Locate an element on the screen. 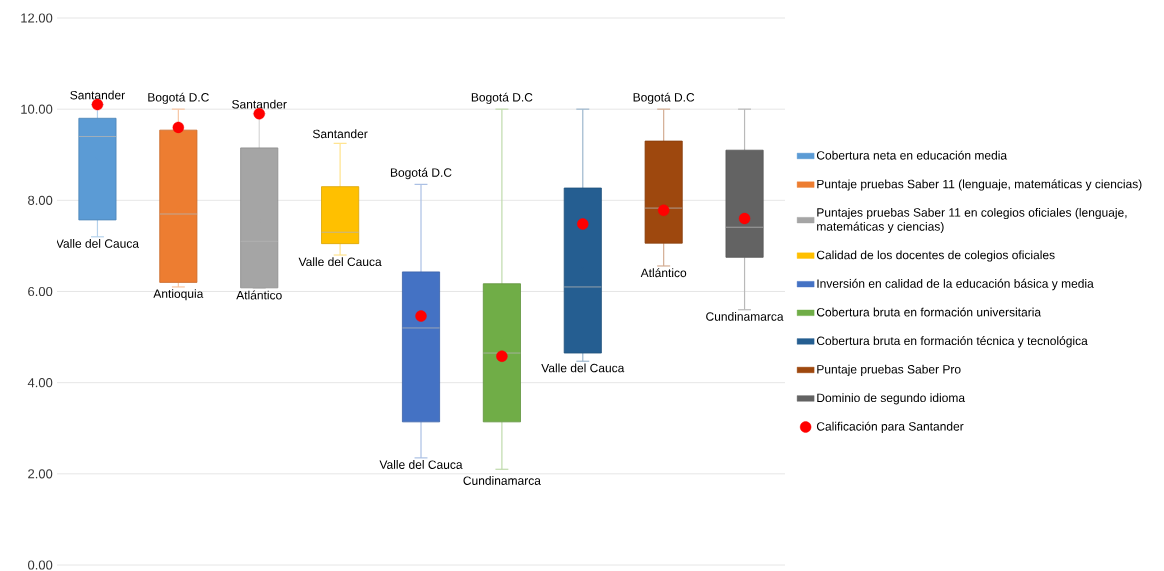 The height and width of the screenshot is (571, 1164). y-tick-label: 8.00 is located at coordinates (40, 200).